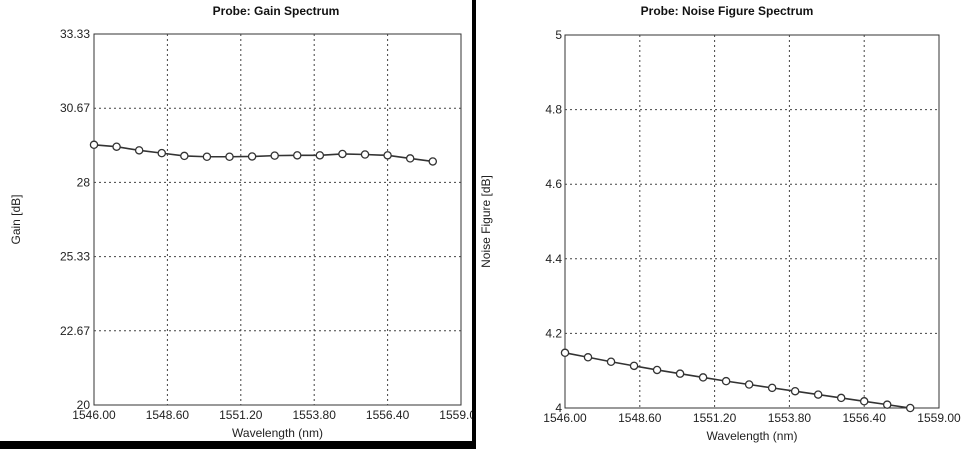  What do you see at coordinates (553, 110) in the screenshot?
I see `y-tick-label: 4.8` at bounding box center [553, 110].